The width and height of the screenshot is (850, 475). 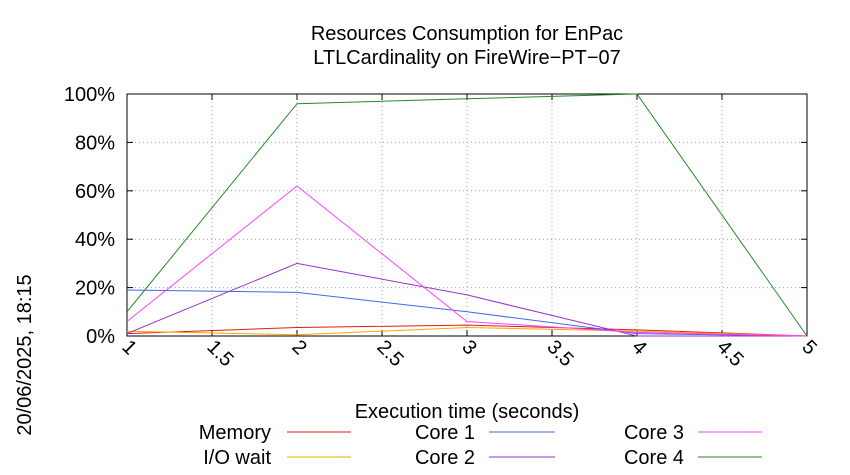 I want to click on x-tick-label: 3.5, so click(x=559, y=353).